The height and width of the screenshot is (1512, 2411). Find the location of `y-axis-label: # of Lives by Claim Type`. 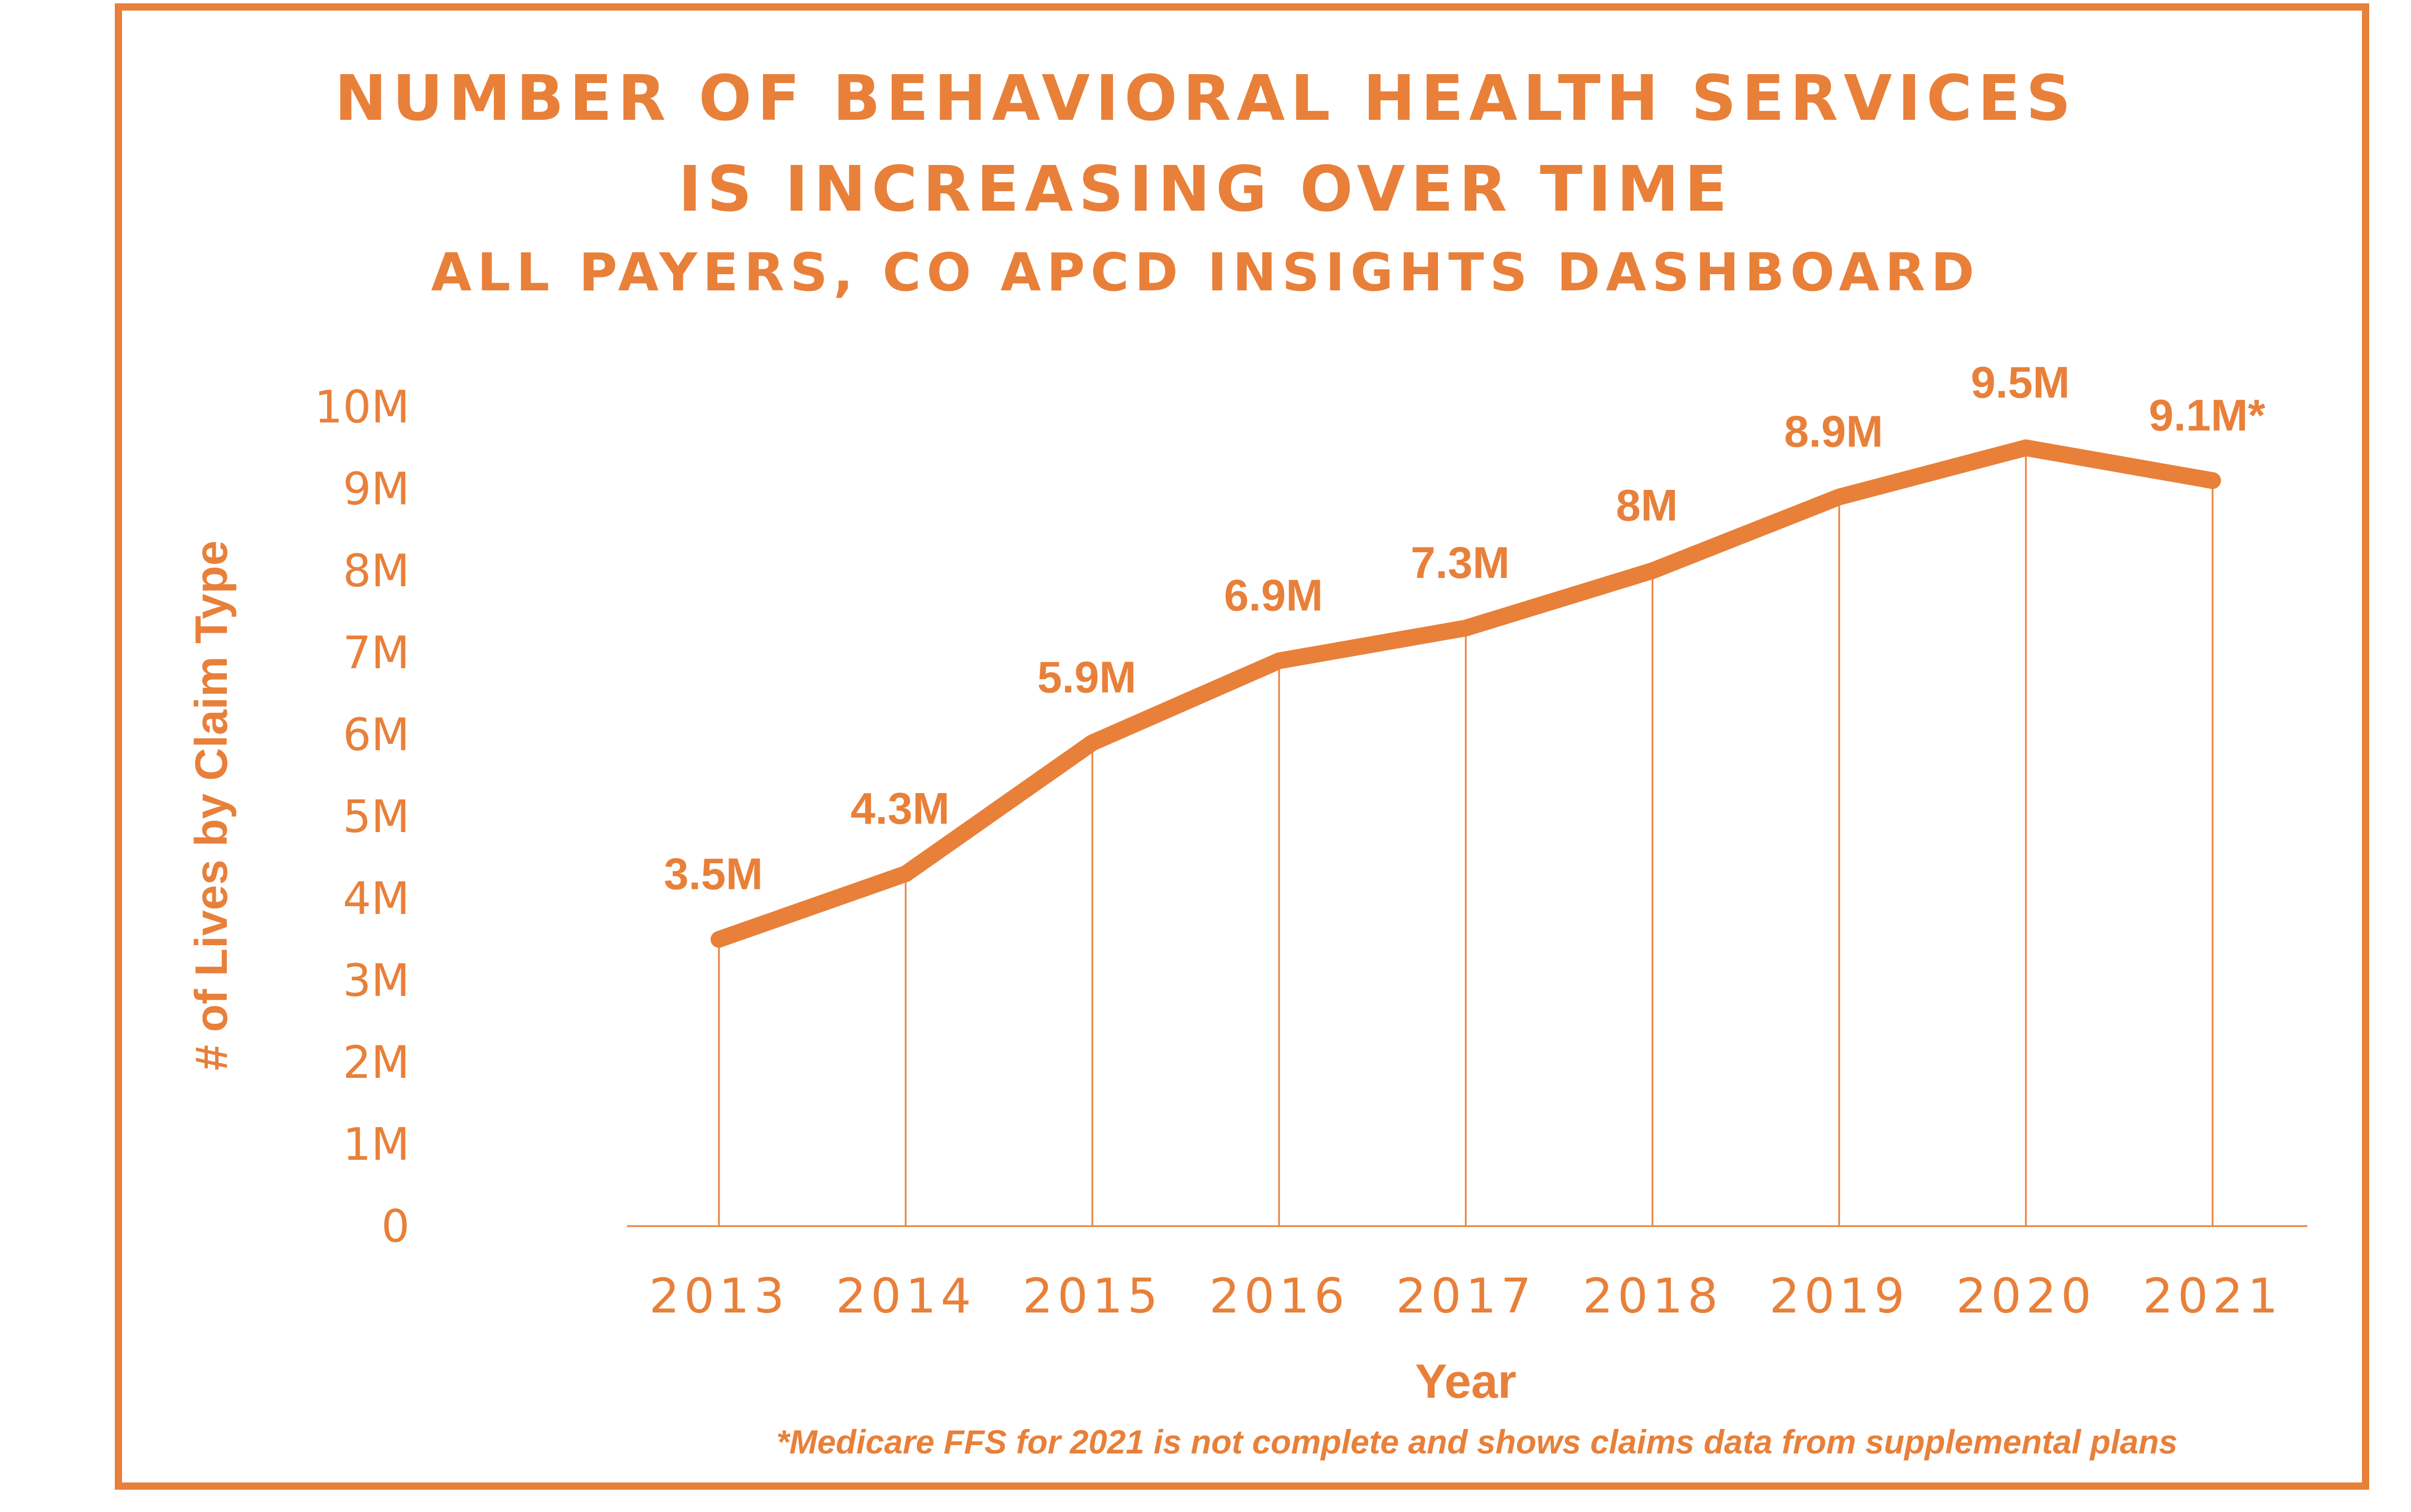

y-axis-label: # of Lives by Claim Type is located at coordinates (212, 805).